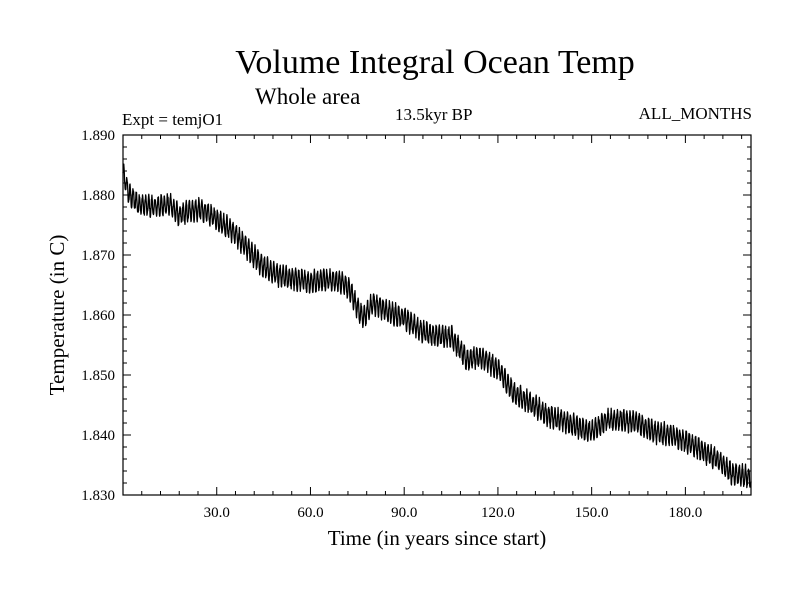 This screenshot has width=800, height=600. I want to click on y-axis-label: Temperature (in C), so click(57, 315).